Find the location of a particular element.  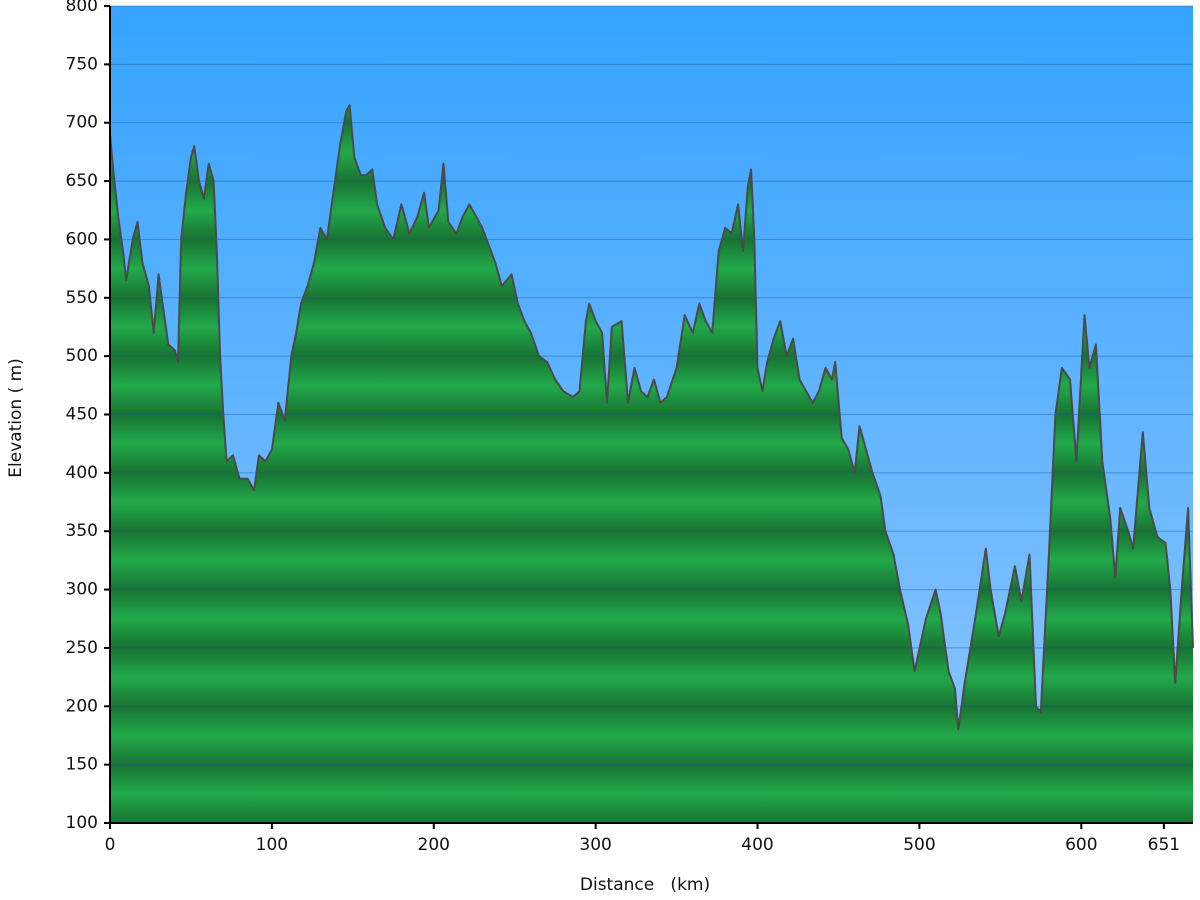

x-tick-label: 400 is located at coordinates (757, 845).